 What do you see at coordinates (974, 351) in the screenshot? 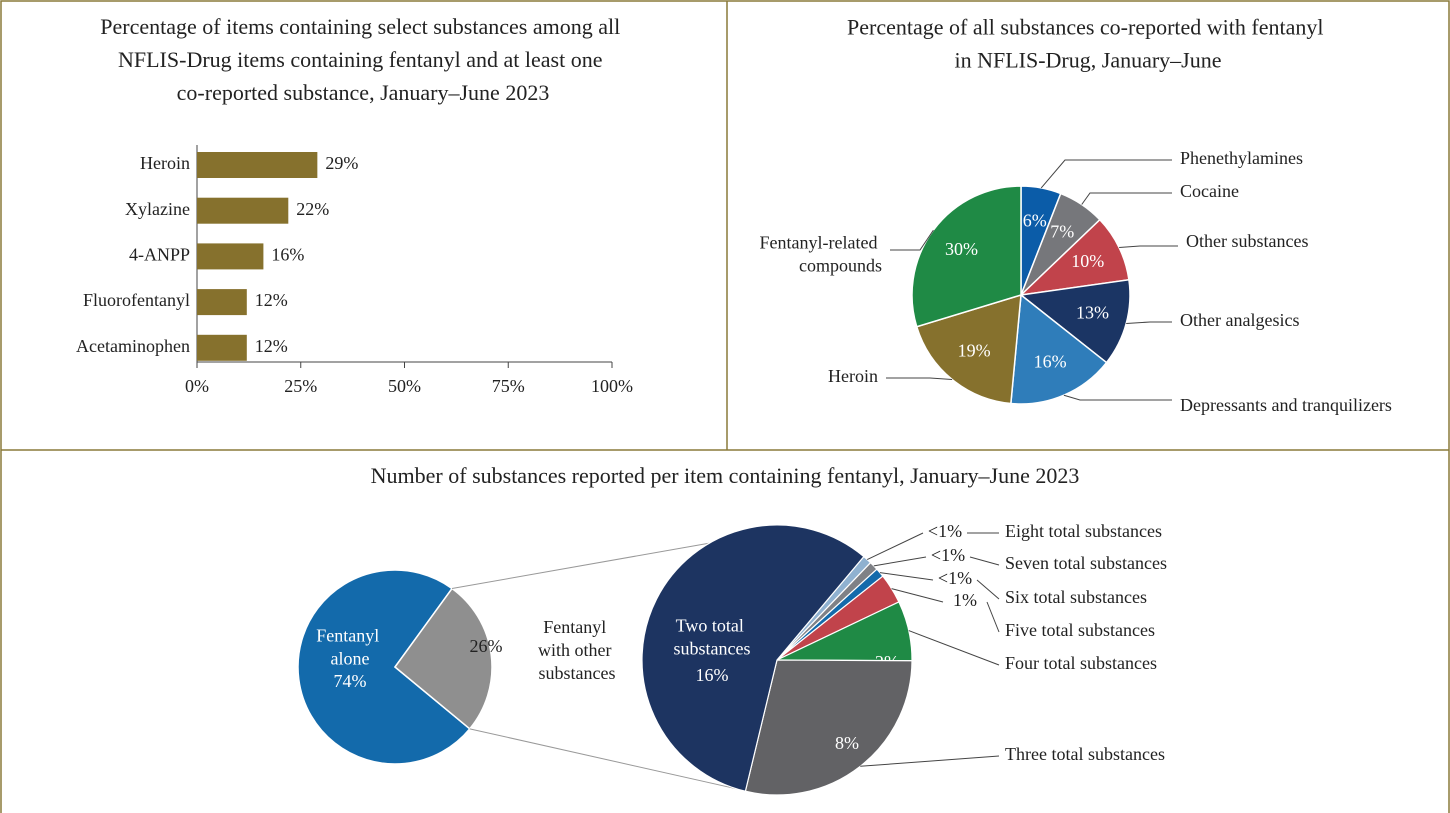
I see `value-label: 19%` at bounding box center [974, 351].